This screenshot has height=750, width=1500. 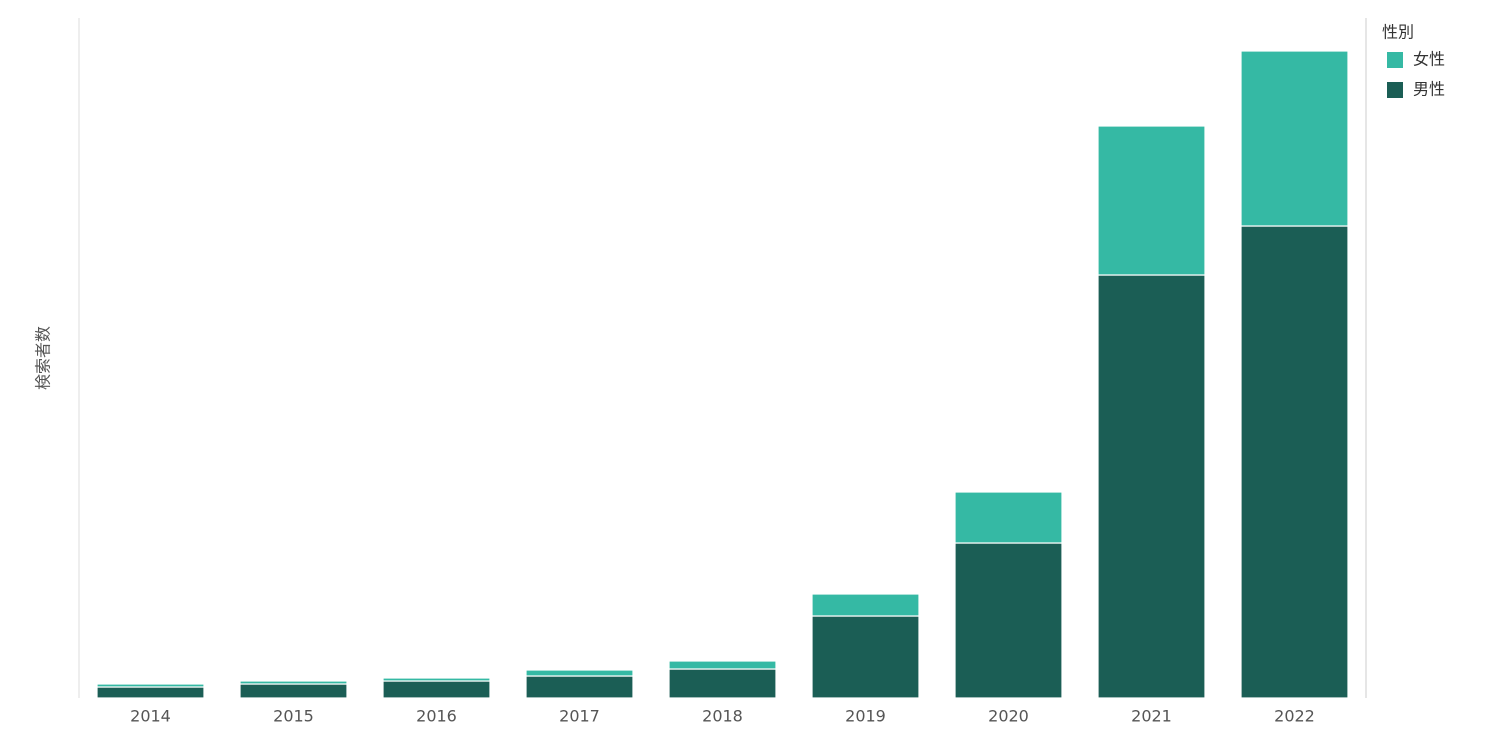 I want to click on x-tick-label: 2014, so click(x=150, y=716).